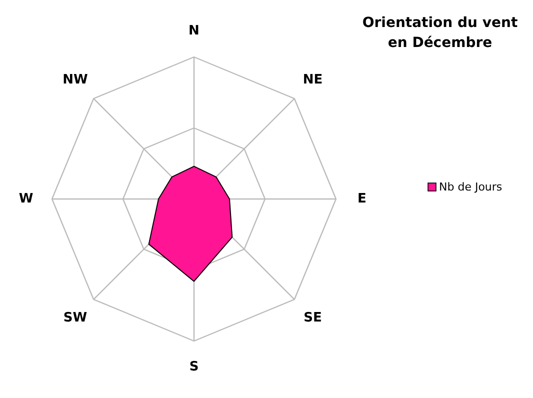 The width and height of the screenshot is (533, 398). What do you see at coordinates (26, 199) in the screenshot?
I see `spoke-label: W` at bounding box center [26, 199].